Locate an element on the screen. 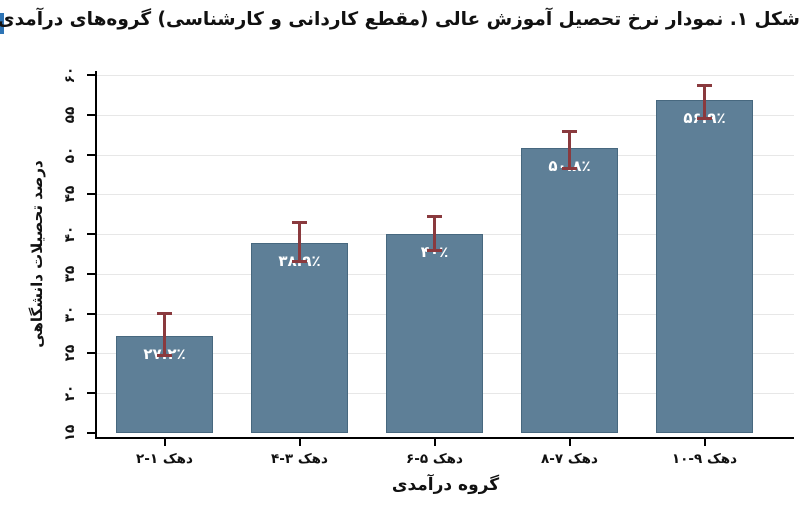  y-axis-tick-label: ۵۰ is located at coordinates (70, 154).